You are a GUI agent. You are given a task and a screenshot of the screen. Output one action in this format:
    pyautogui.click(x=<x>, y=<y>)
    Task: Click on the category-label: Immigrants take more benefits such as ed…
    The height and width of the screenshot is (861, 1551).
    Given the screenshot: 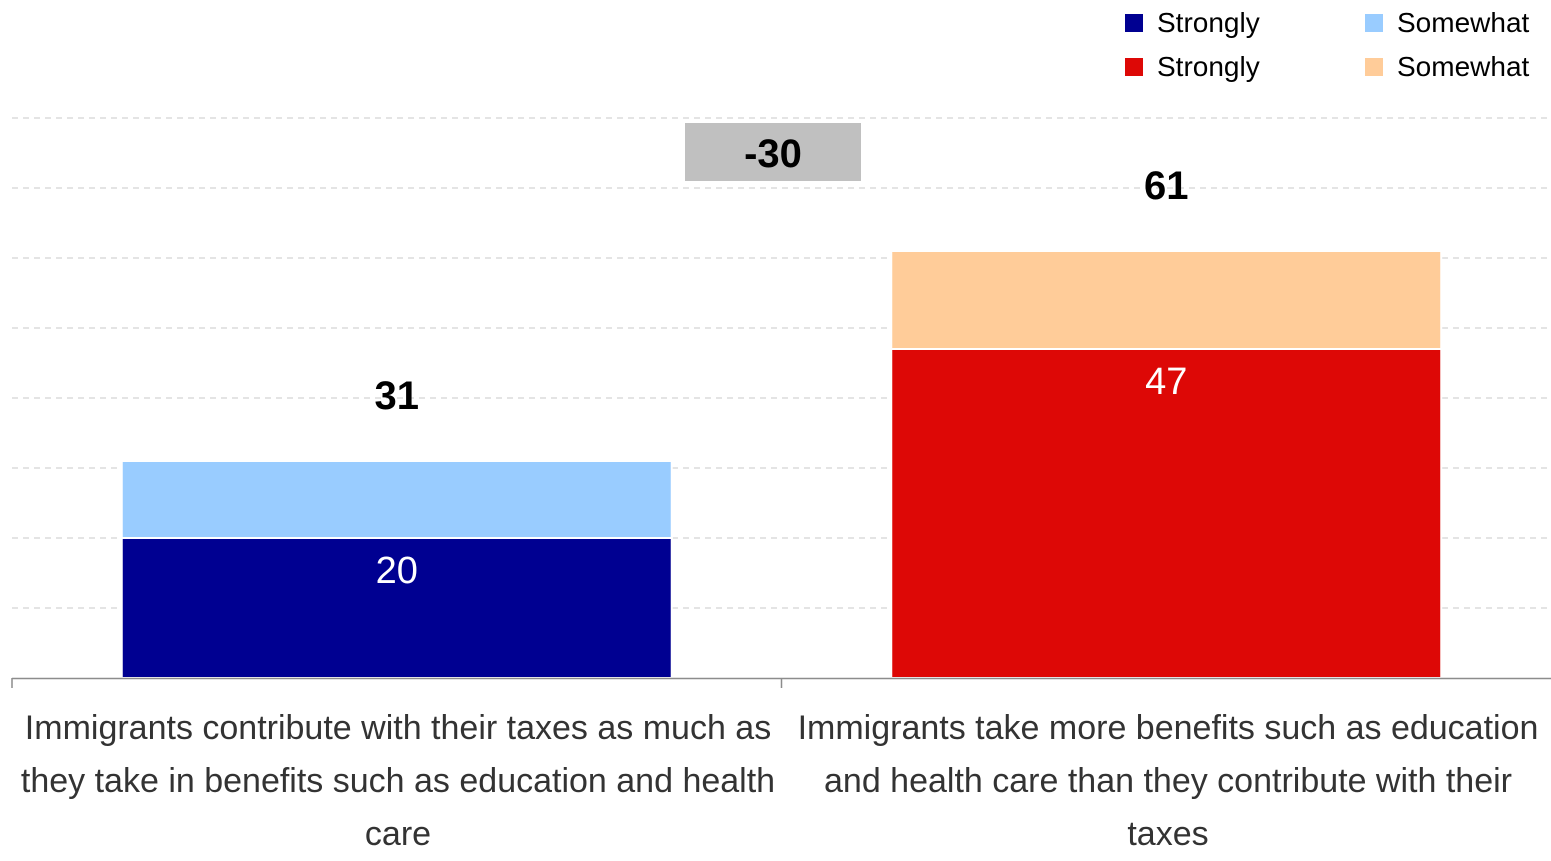 What is the action you would take?
    pyautogui.click(x=1168, y=781)
    